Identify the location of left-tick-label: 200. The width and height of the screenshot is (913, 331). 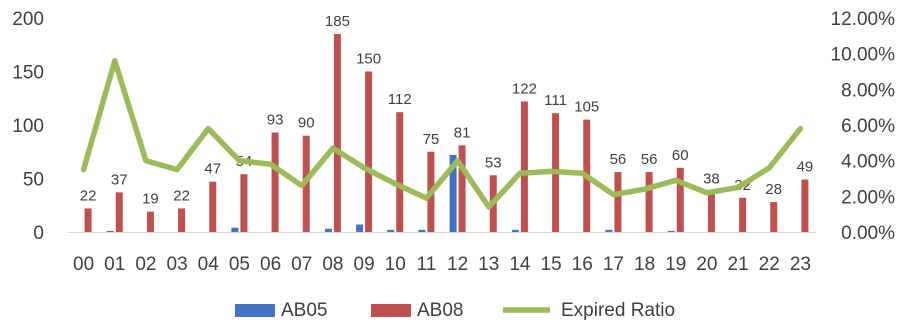
(28, 19).